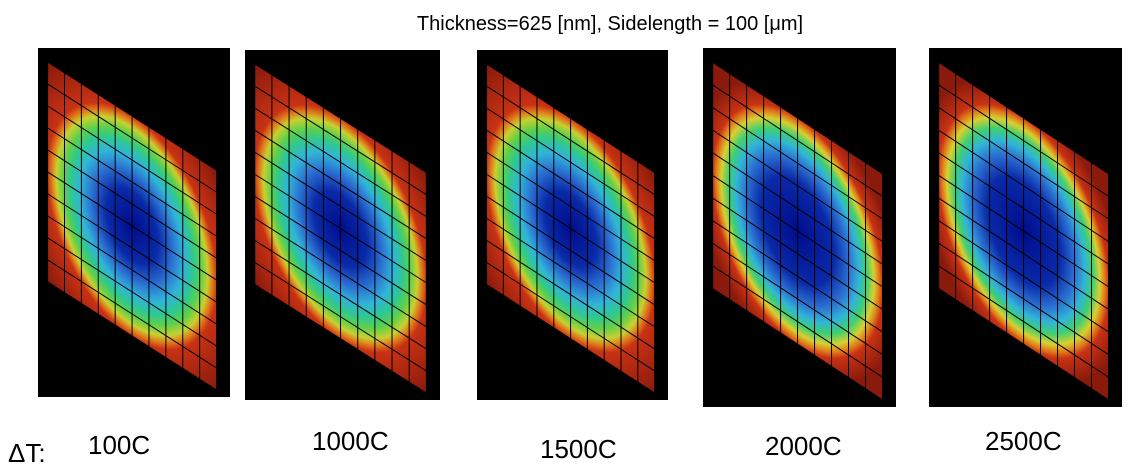 The width and height of the screenshot is (1144, 470). I want to click on panel: 1500C, so click(572, 257).